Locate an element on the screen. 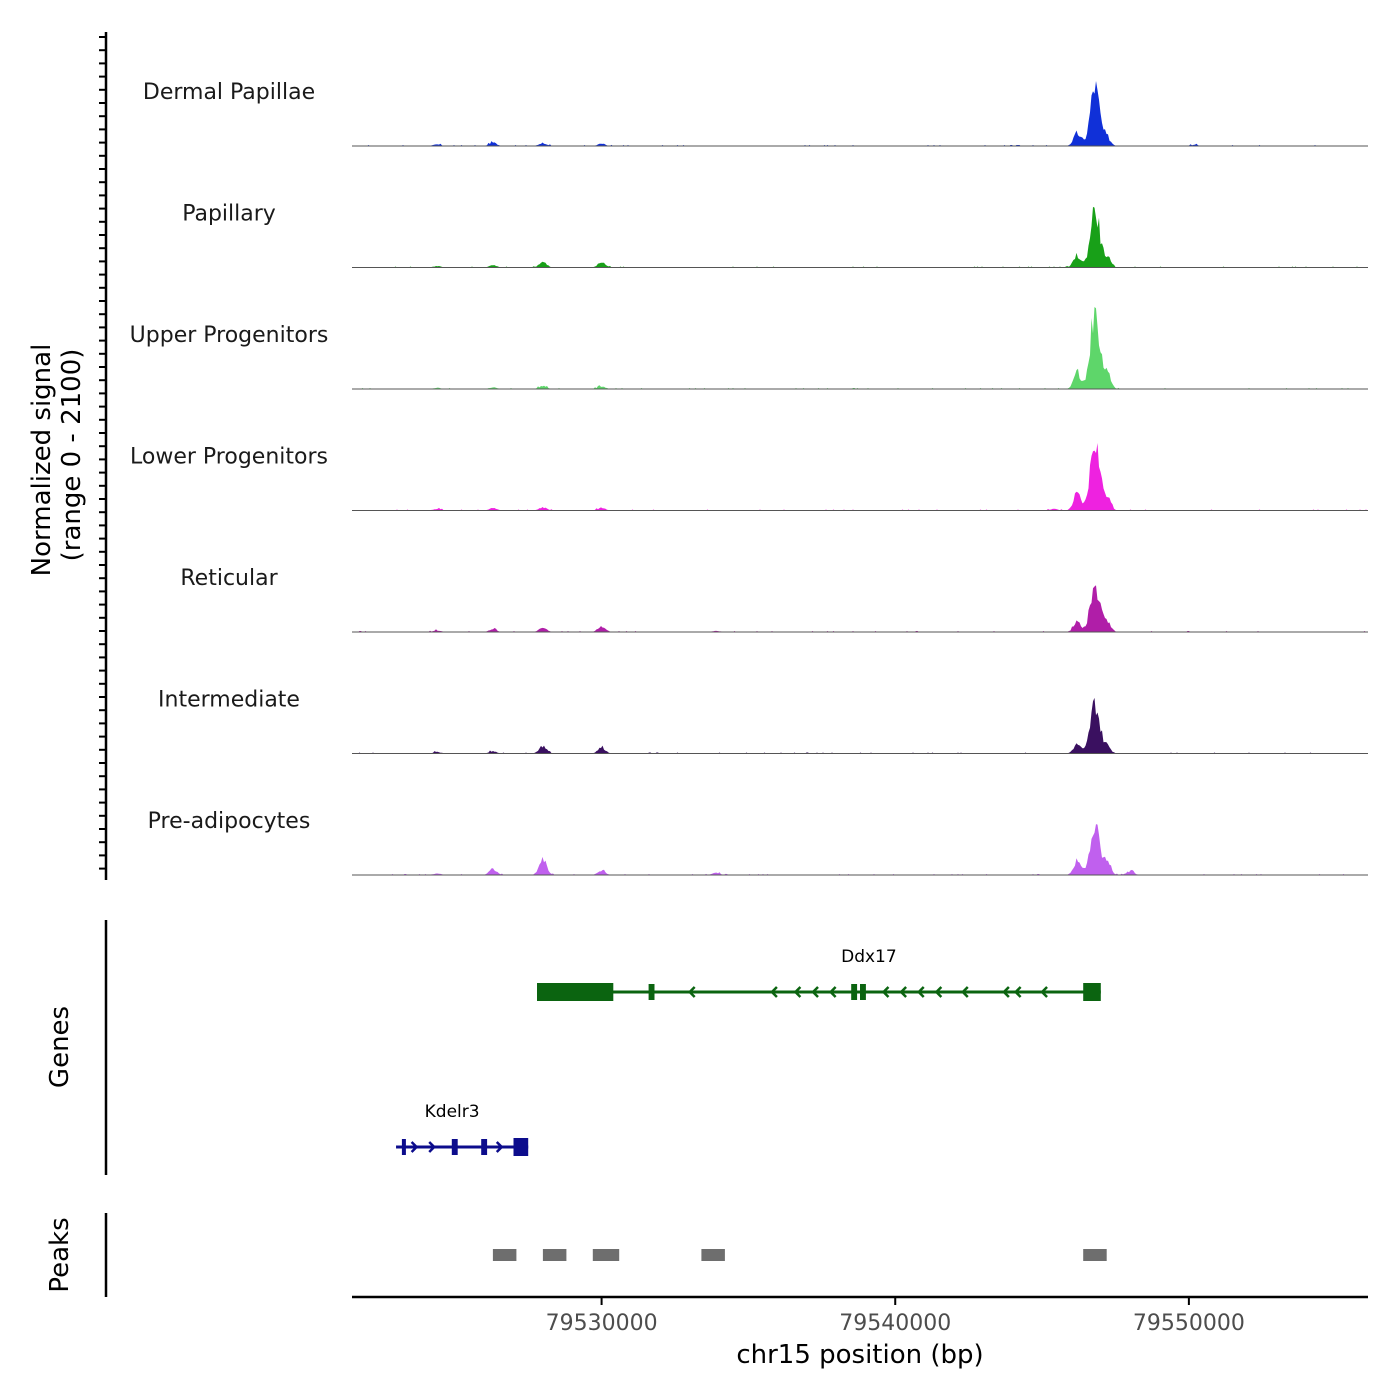 This screenshot has width=1400, height=1400. x-tick-label: 79530000 is located at coordinates (602, 1323).